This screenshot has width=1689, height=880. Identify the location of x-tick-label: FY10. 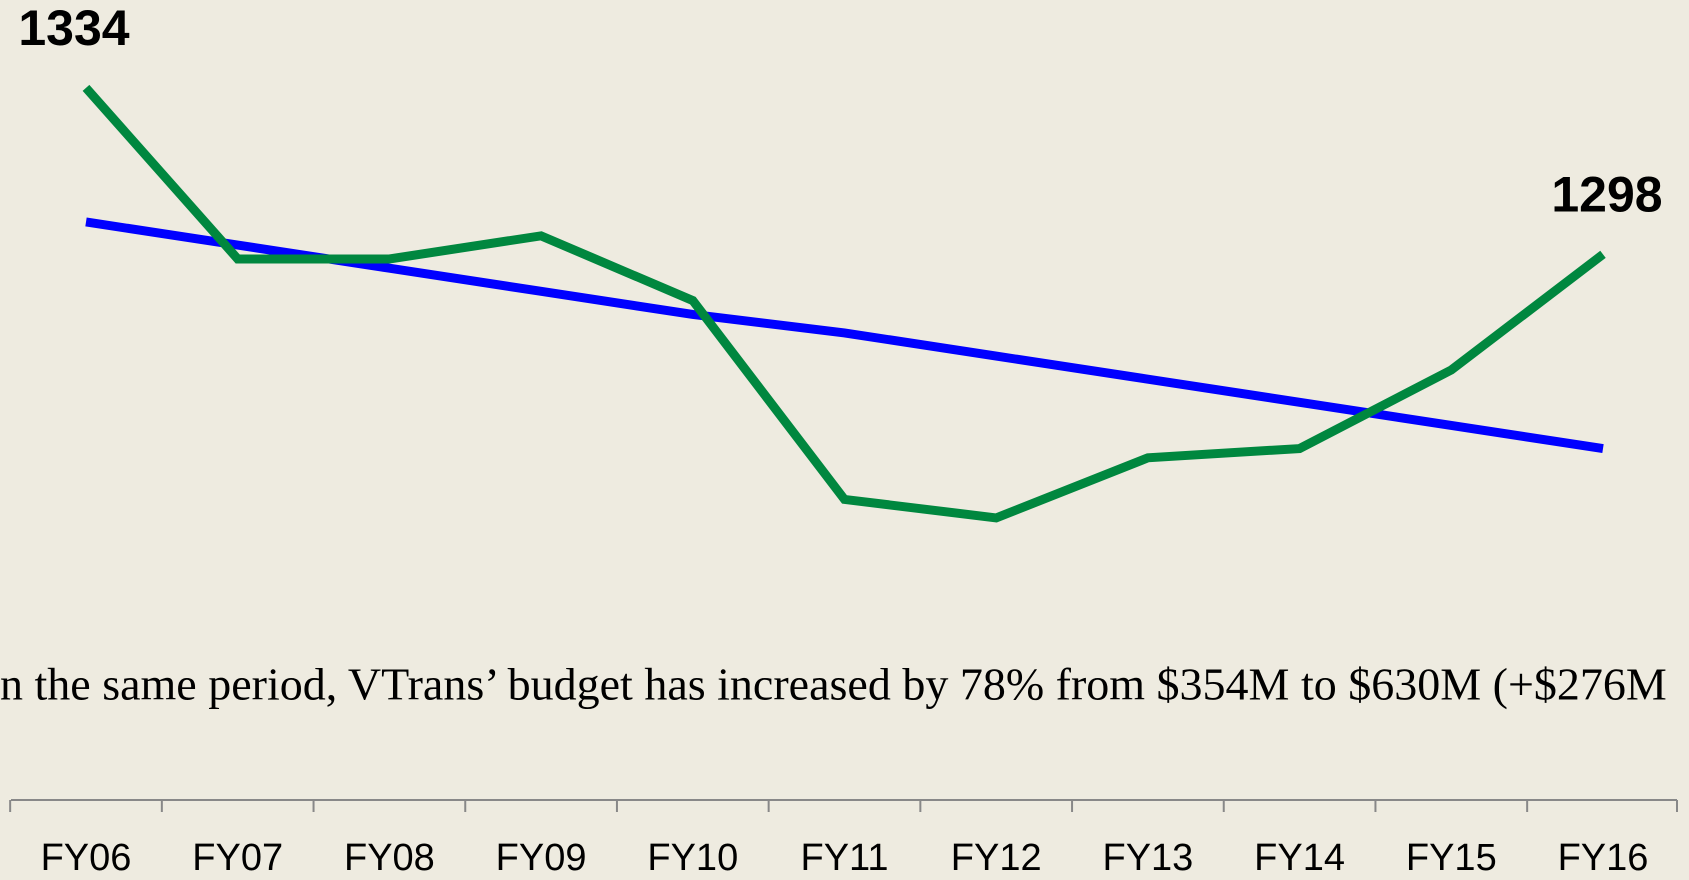
(692, 858).